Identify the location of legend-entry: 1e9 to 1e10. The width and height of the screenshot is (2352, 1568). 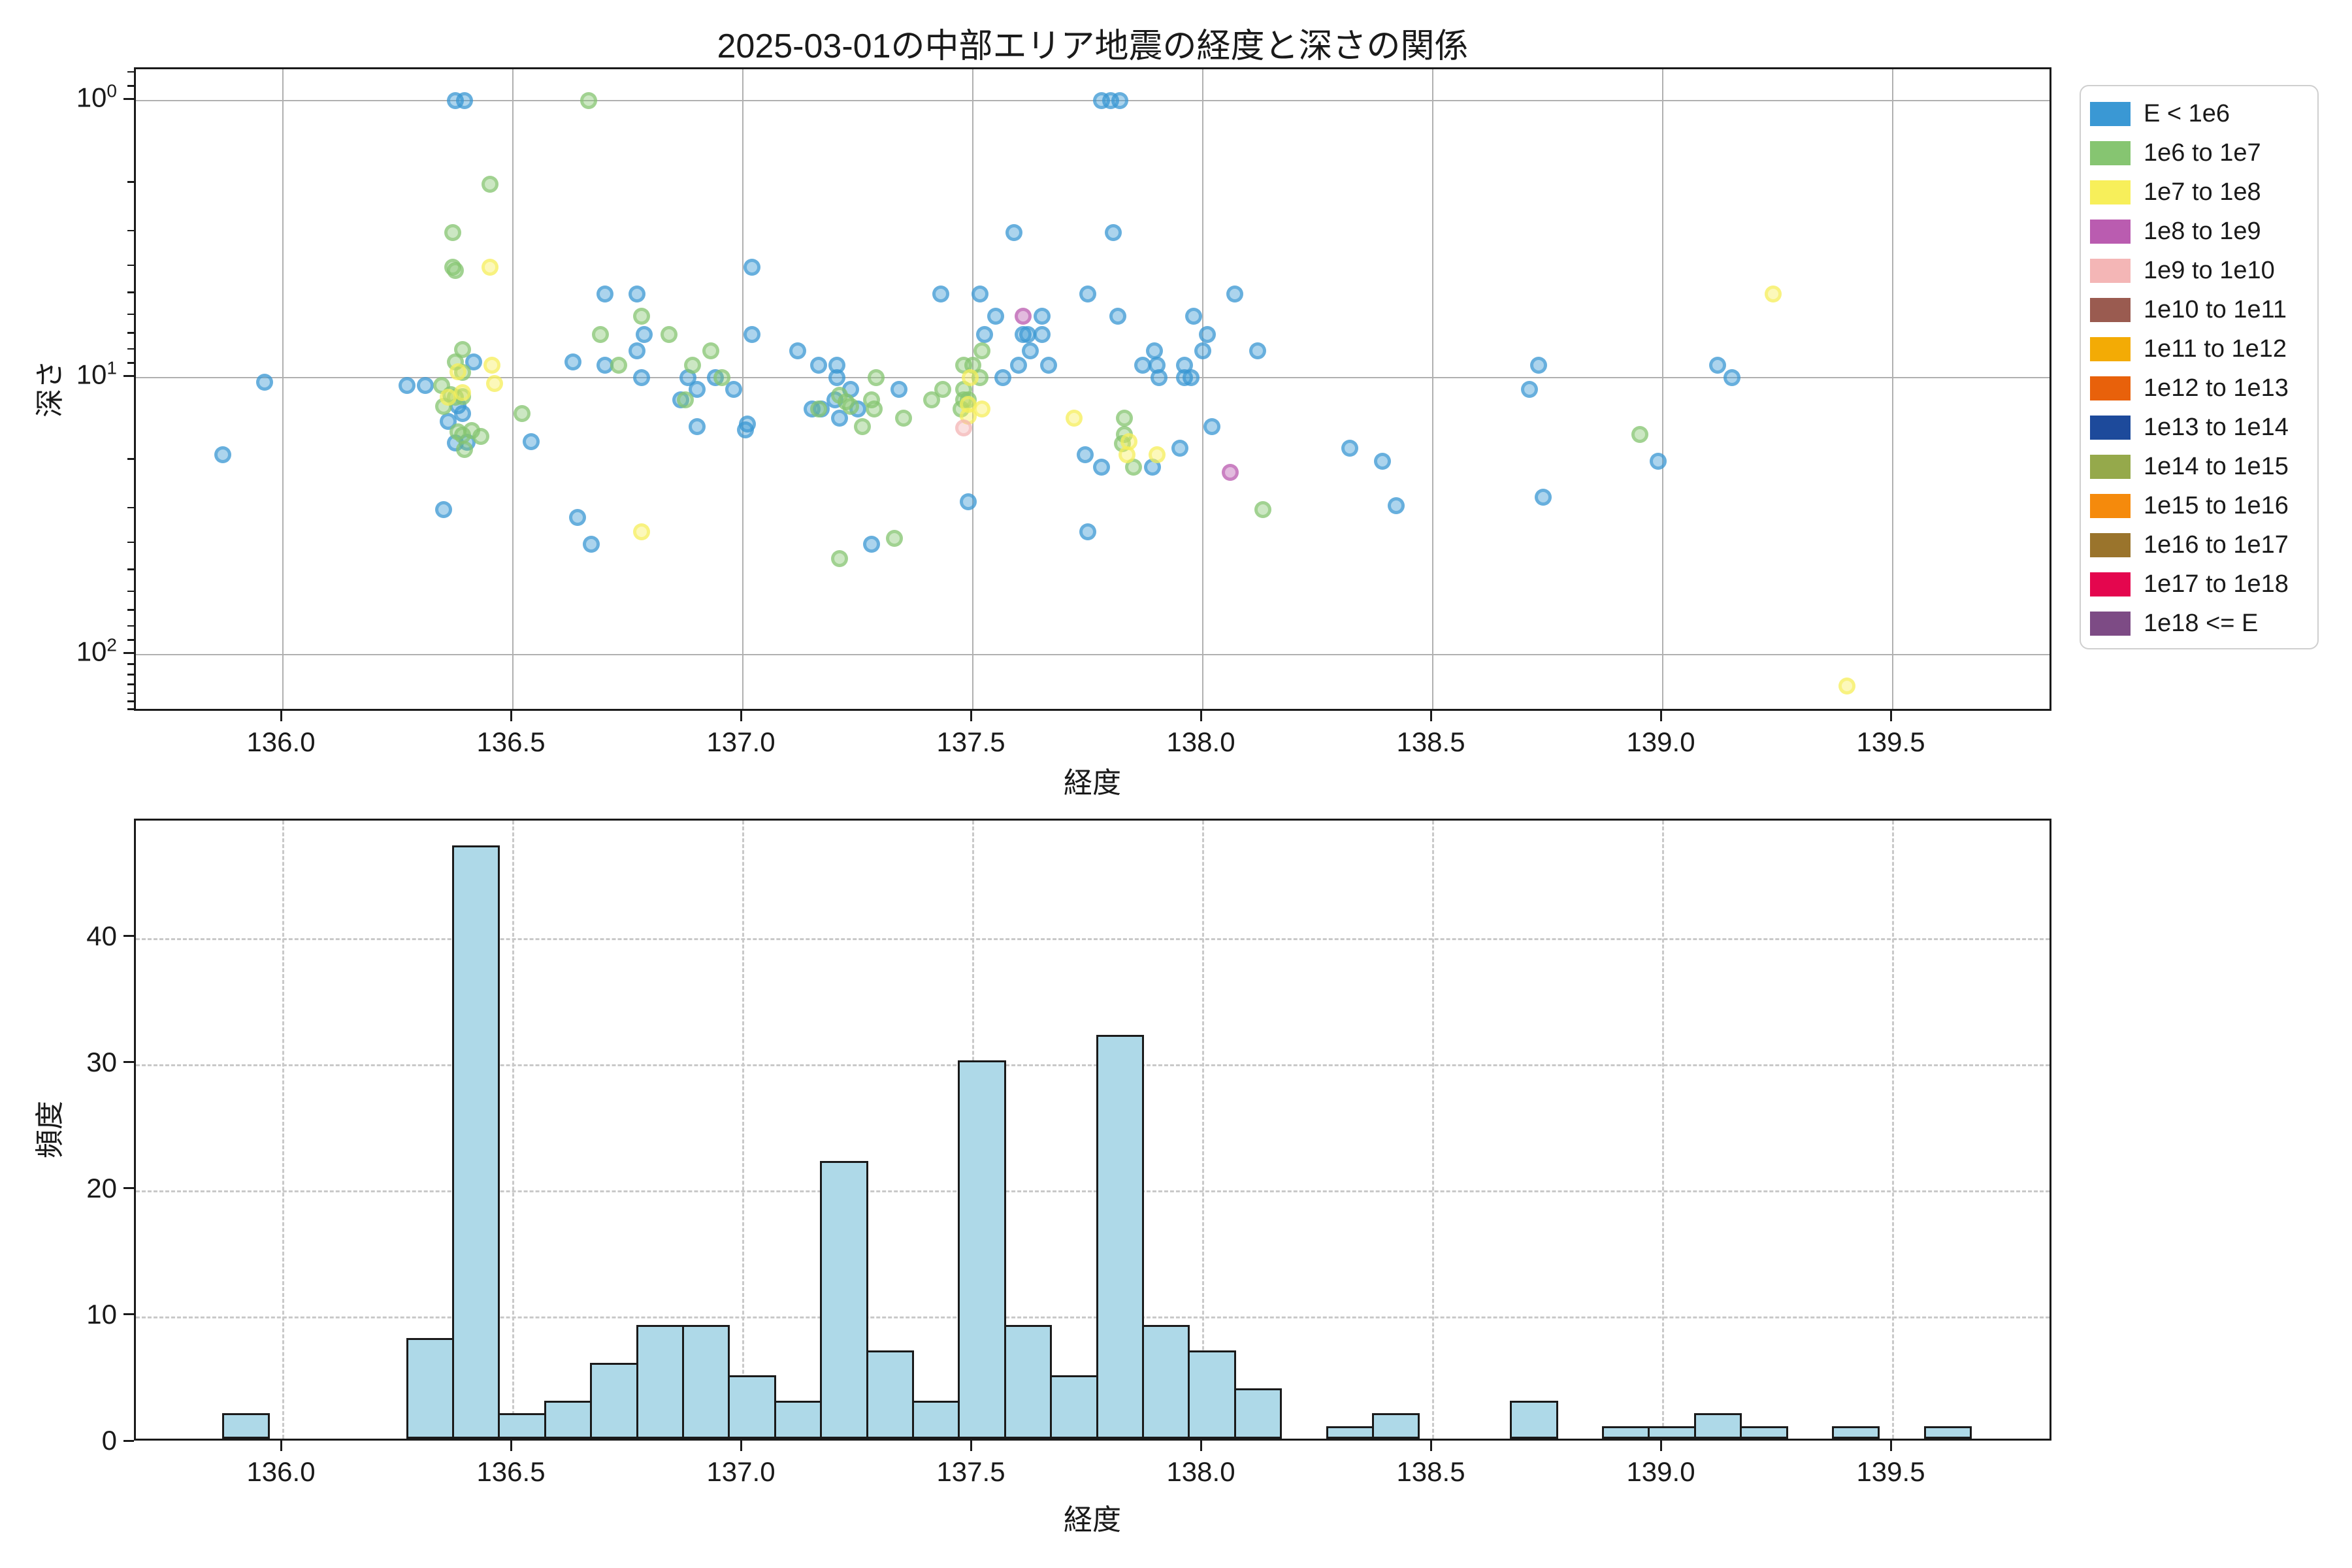
(2203, 270).